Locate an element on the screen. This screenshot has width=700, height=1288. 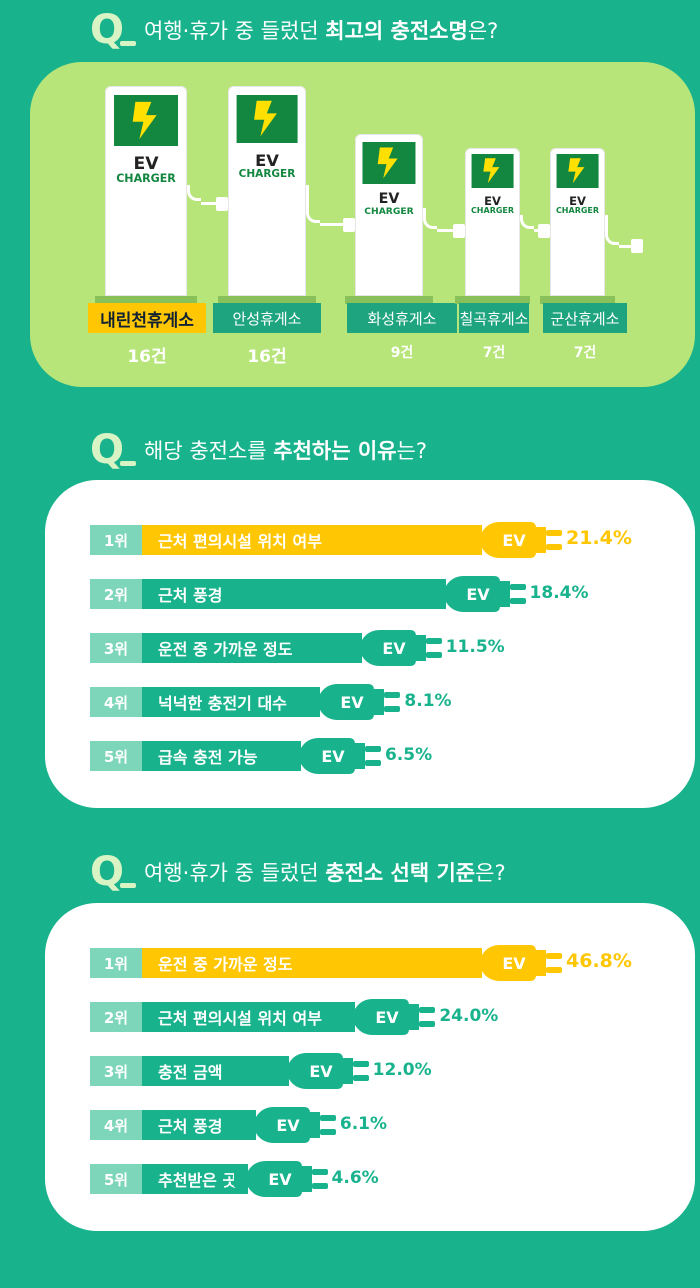
station-count: 7건 is located at coordinates (494, 353).